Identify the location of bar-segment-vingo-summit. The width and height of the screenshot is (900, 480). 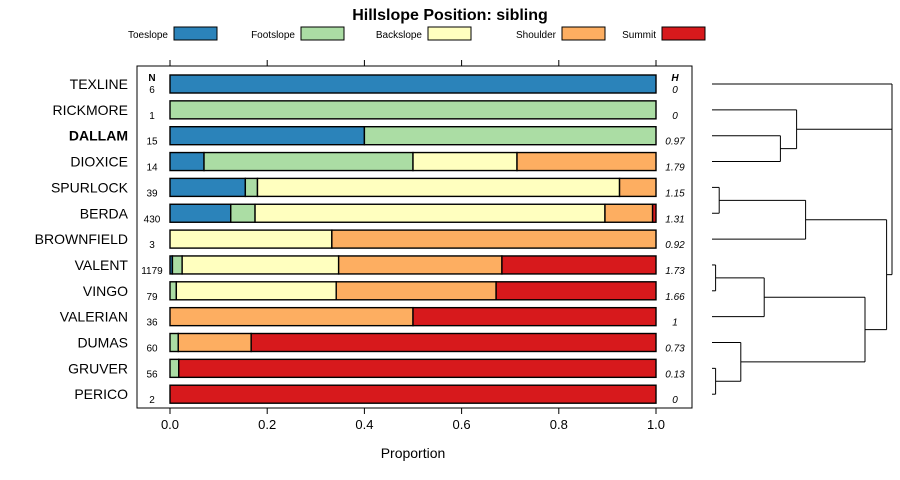
(576, 291).